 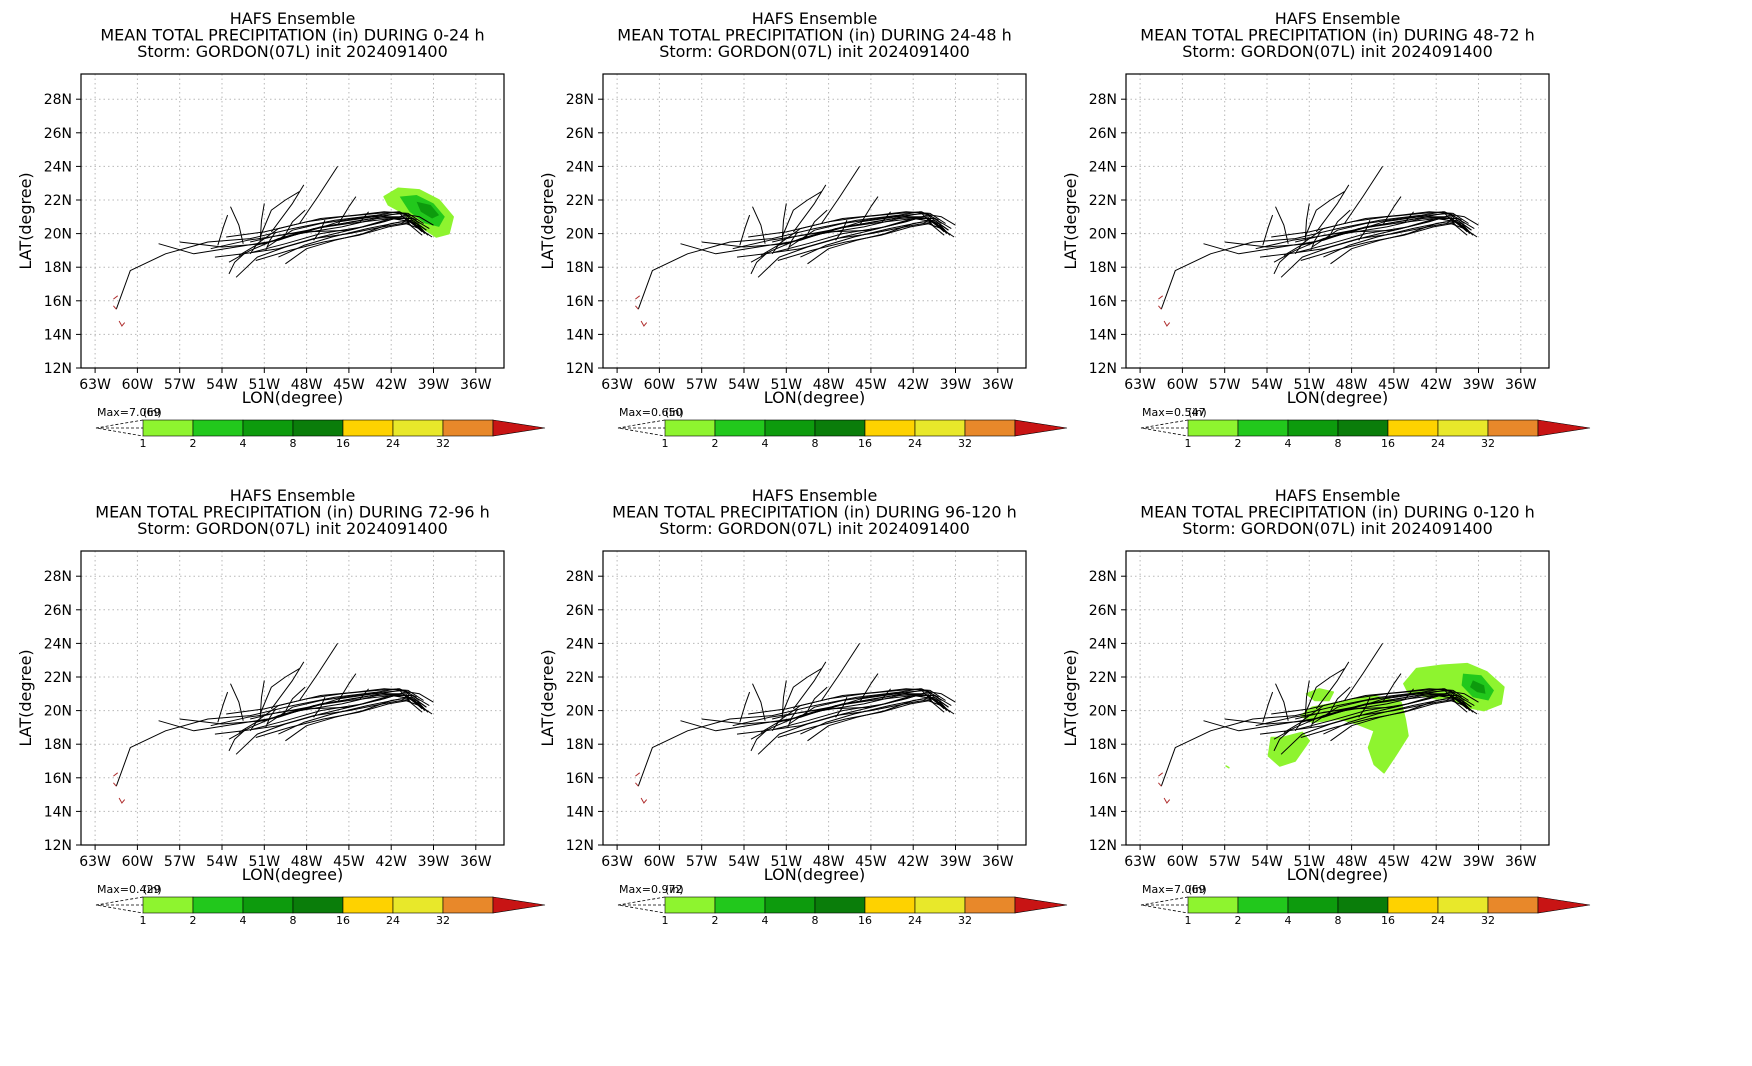 What do you see at coordinates (580, 812) in the screenshot?
I see `y-tick-label: 14N` at bounding box center [580, 812].